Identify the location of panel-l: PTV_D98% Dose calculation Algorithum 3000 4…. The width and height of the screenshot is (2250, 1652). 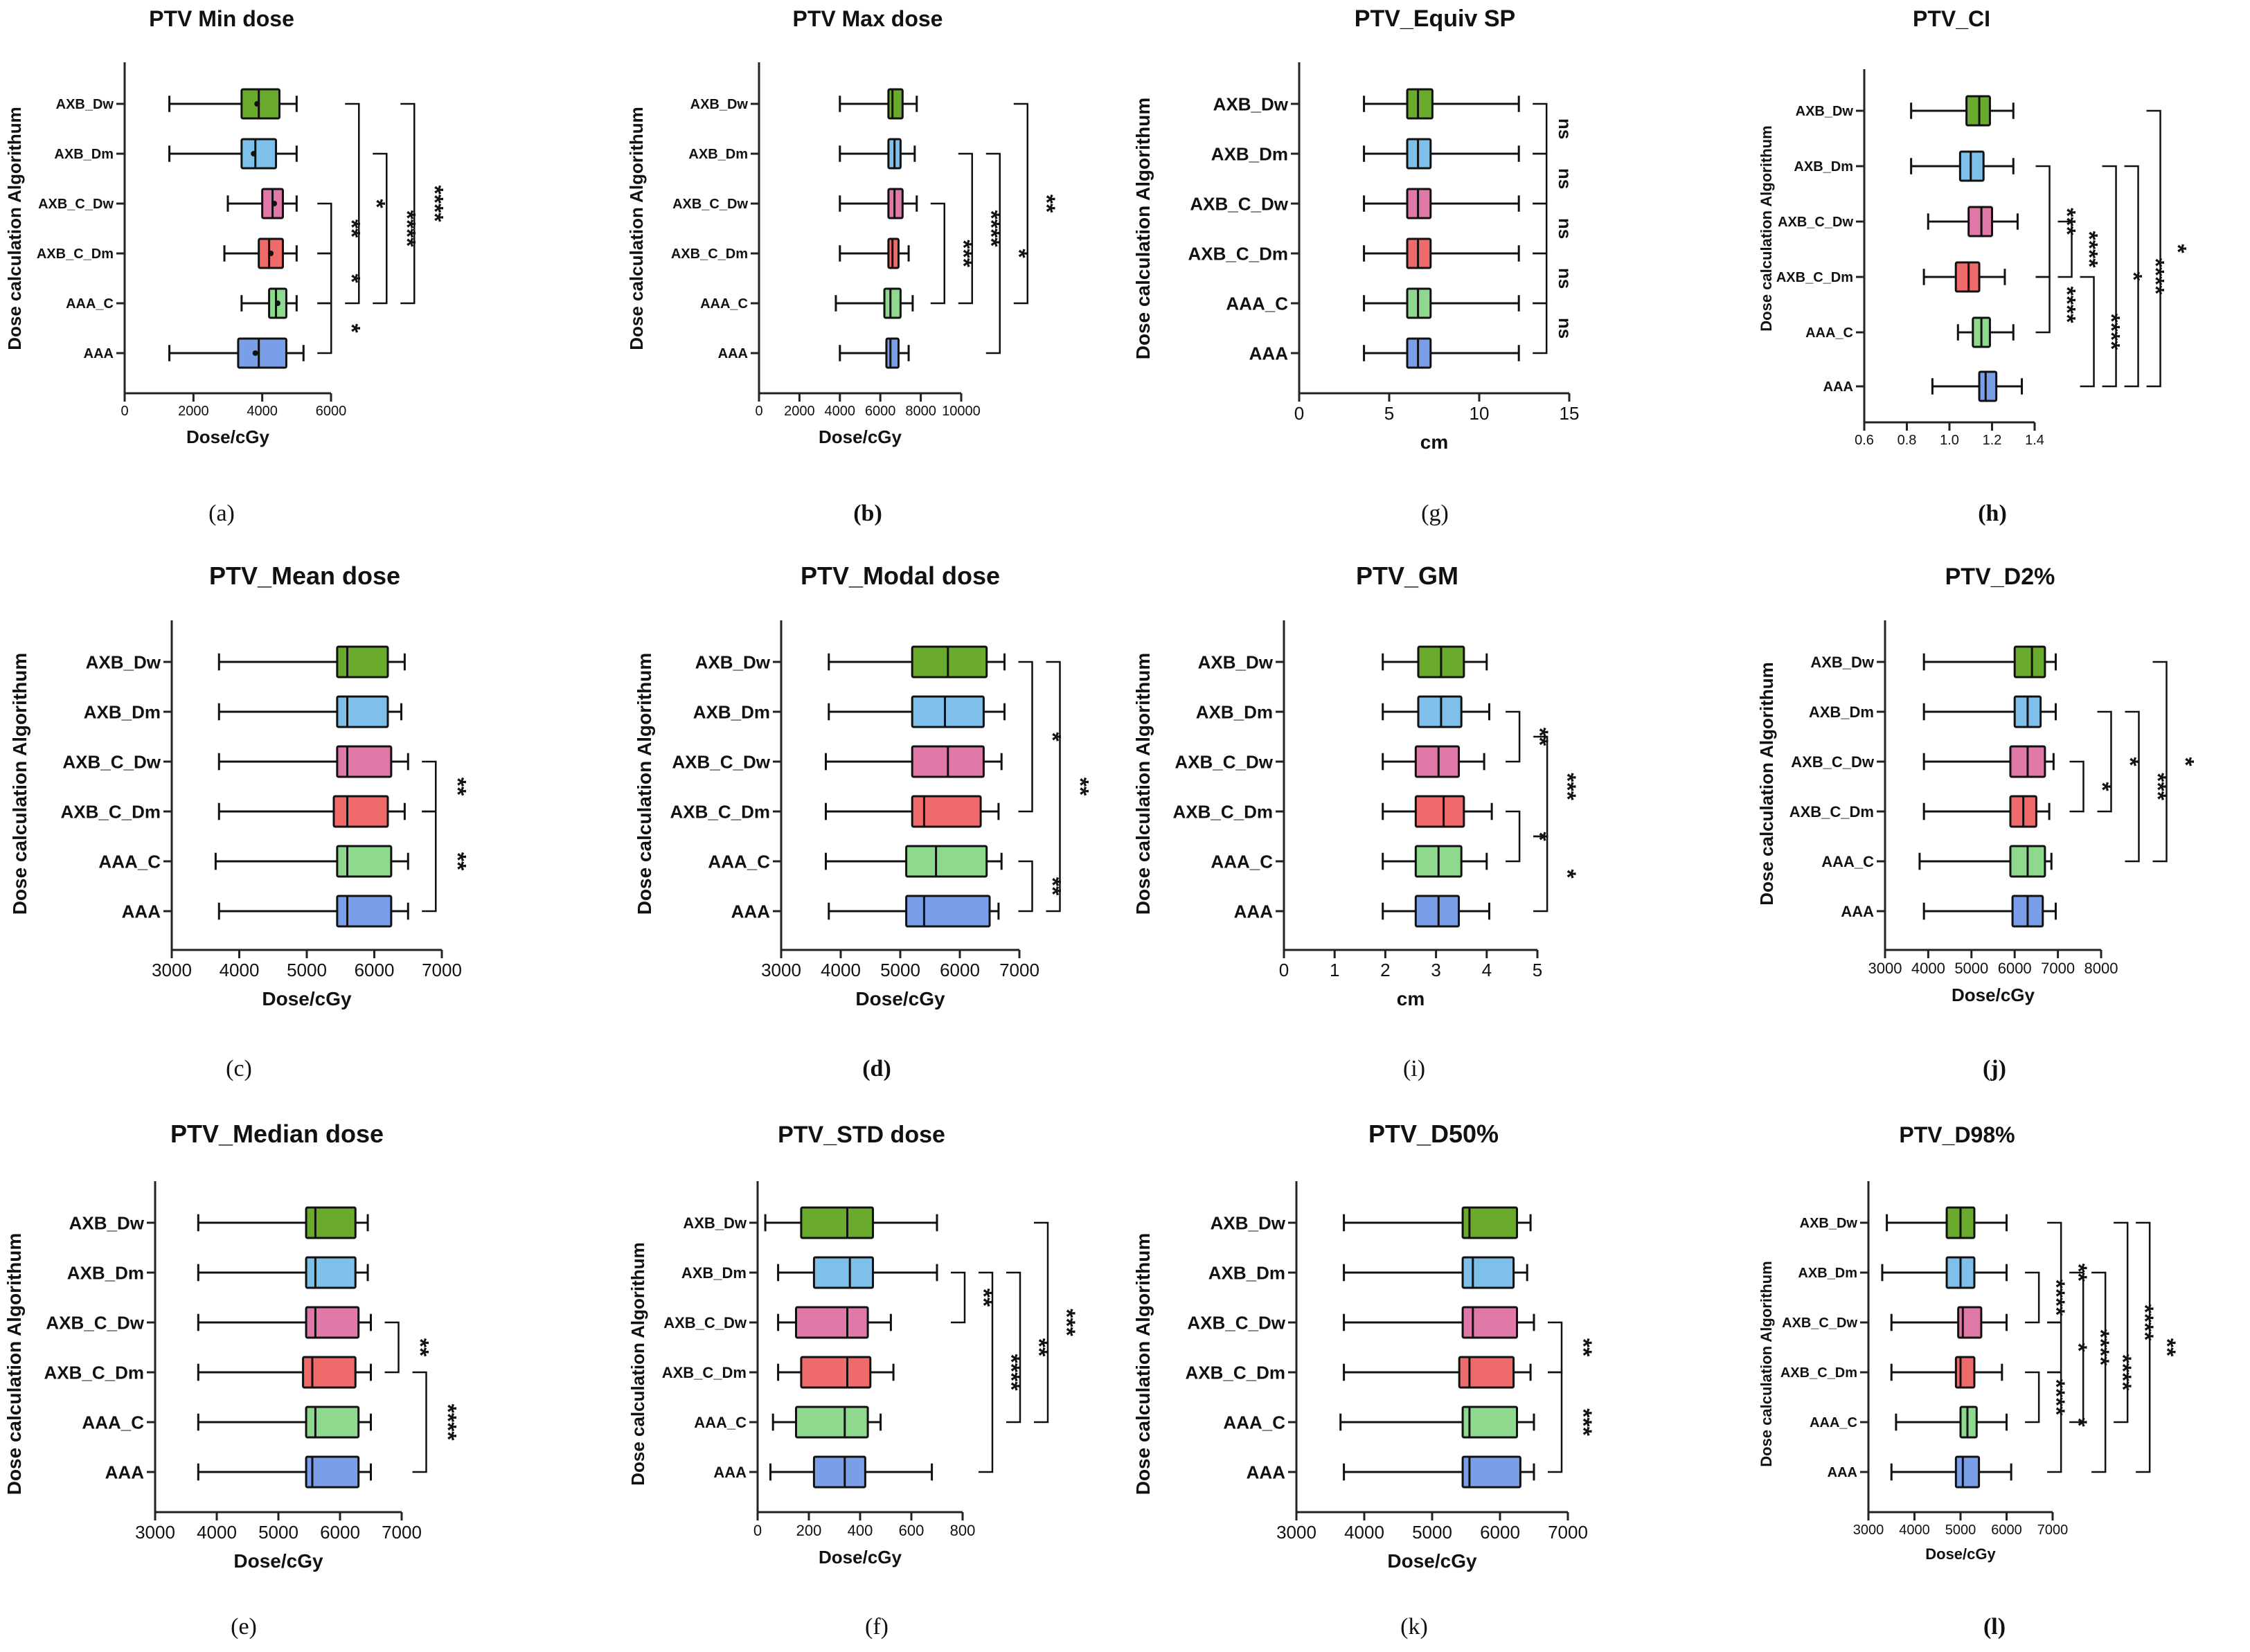
(1969, 1381).